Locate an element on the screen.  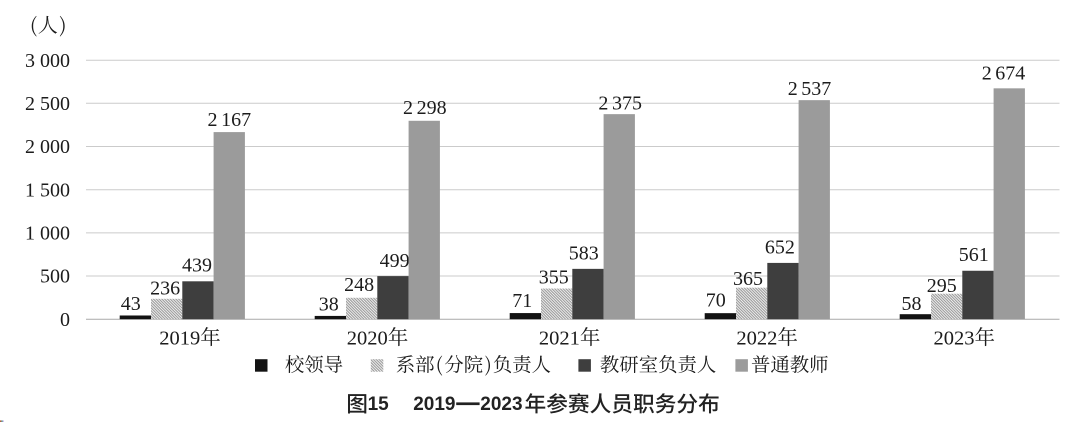
svg-text: 71 is located at coordinates (522, 301).